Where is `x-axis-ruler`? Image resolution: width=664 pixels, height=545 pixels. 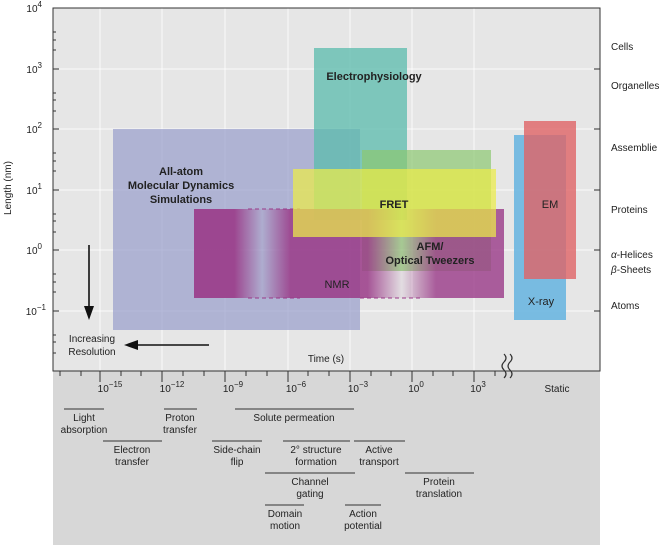
x-axis-ruler is located at coordinates (277, 376).